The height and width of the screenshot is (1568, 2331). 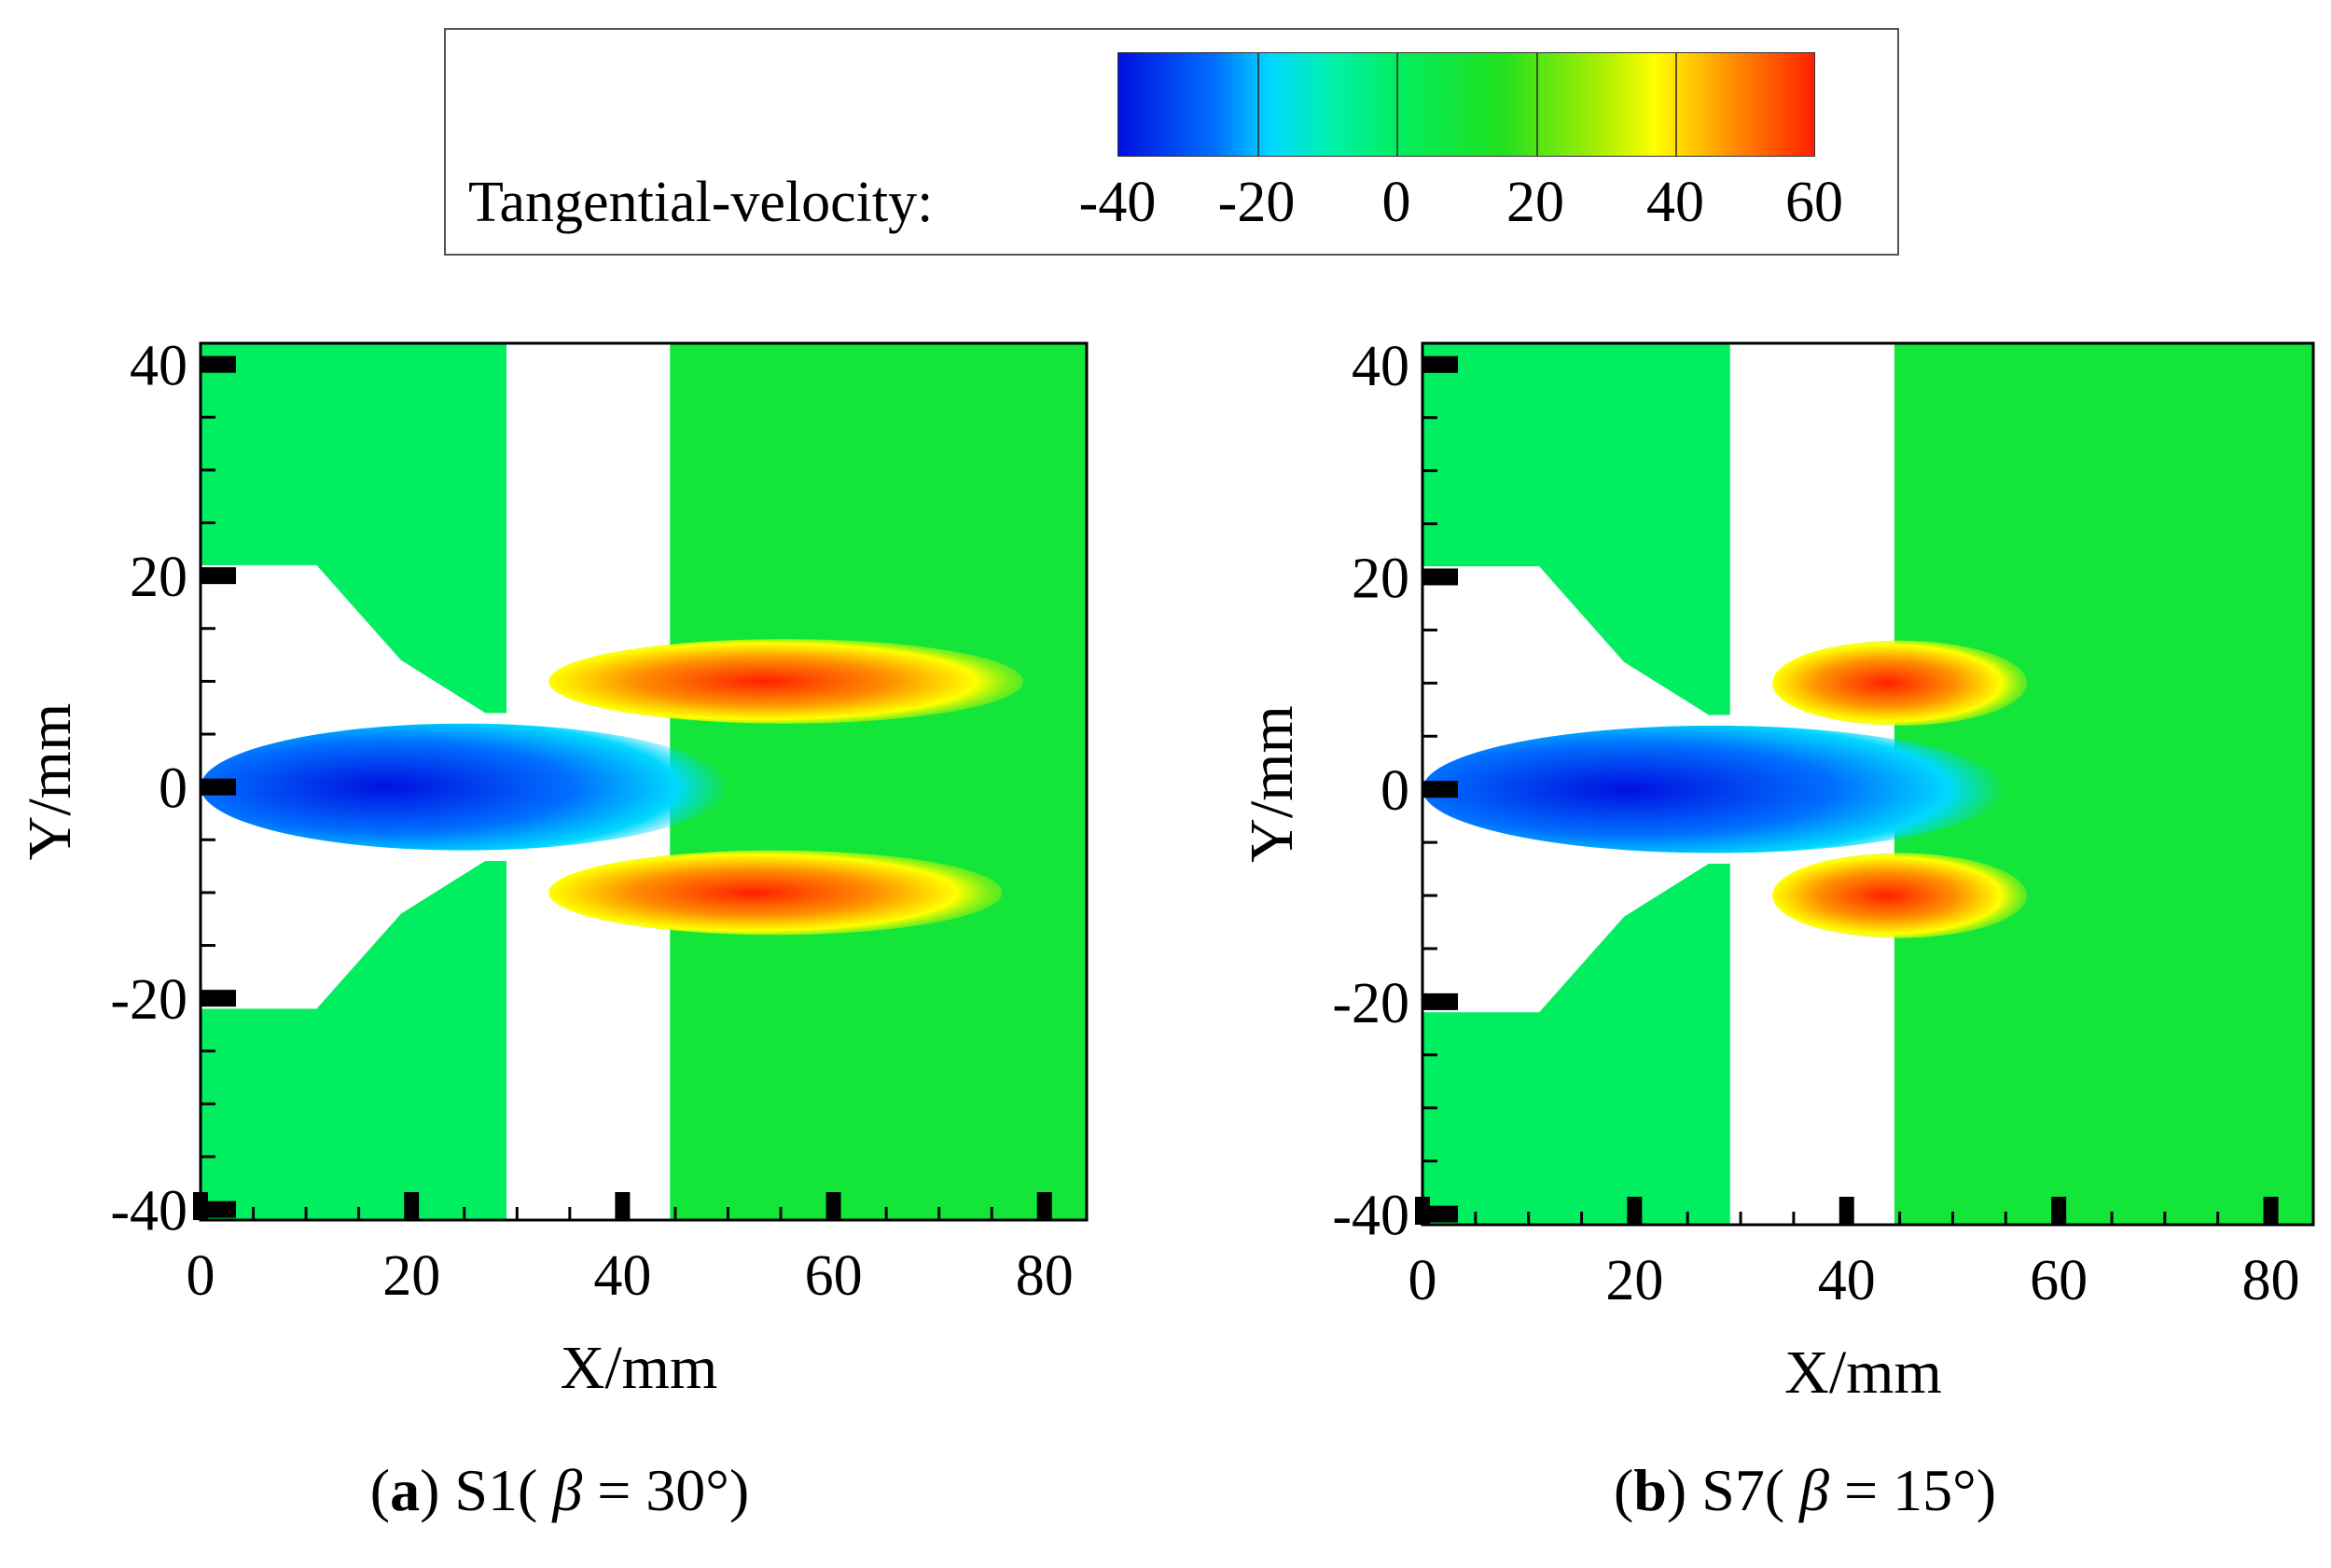 I want to click on colorbar-tick-label: 0, so click(x=1396, y=202).